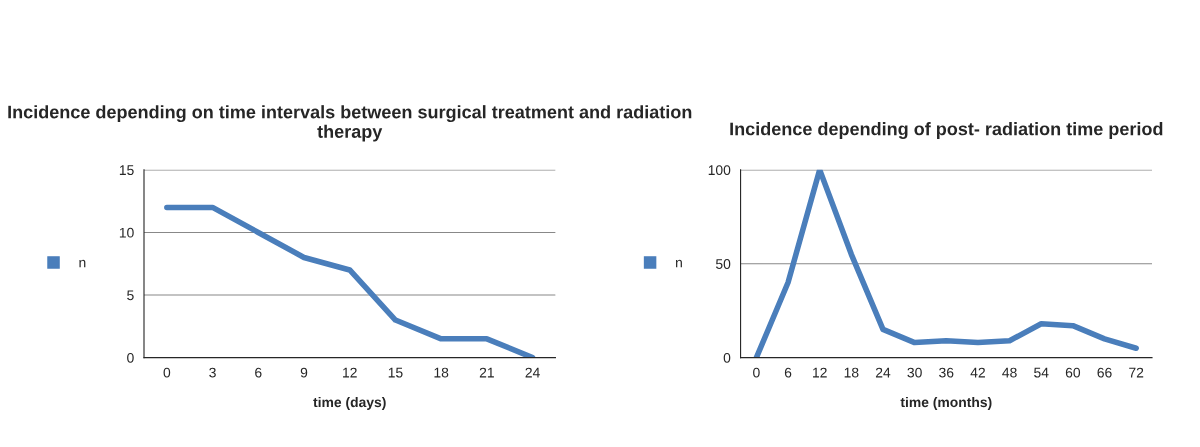 The image size is (1200, 447). What do you see at coordinates (126, 170) in the screenshot?
I see `y-tick-label: 15` at bounding box center [126, 170].